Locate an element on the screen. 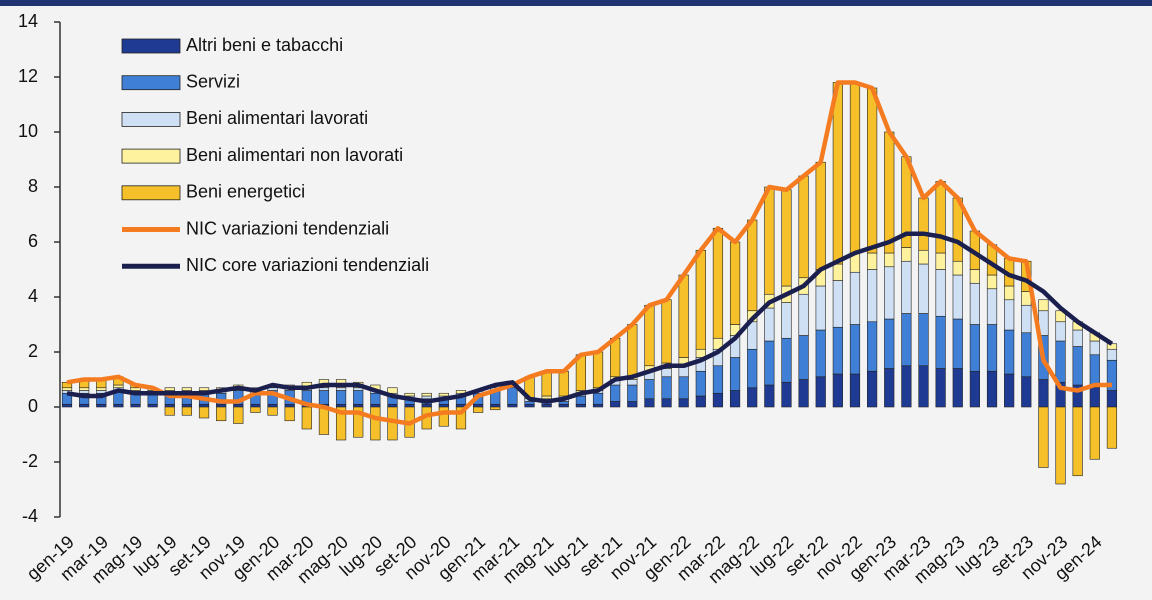 This screenshot has height=600, width=1152. legend-label: NIC core variazioni tendenziali is located at coordinates (307, 265).